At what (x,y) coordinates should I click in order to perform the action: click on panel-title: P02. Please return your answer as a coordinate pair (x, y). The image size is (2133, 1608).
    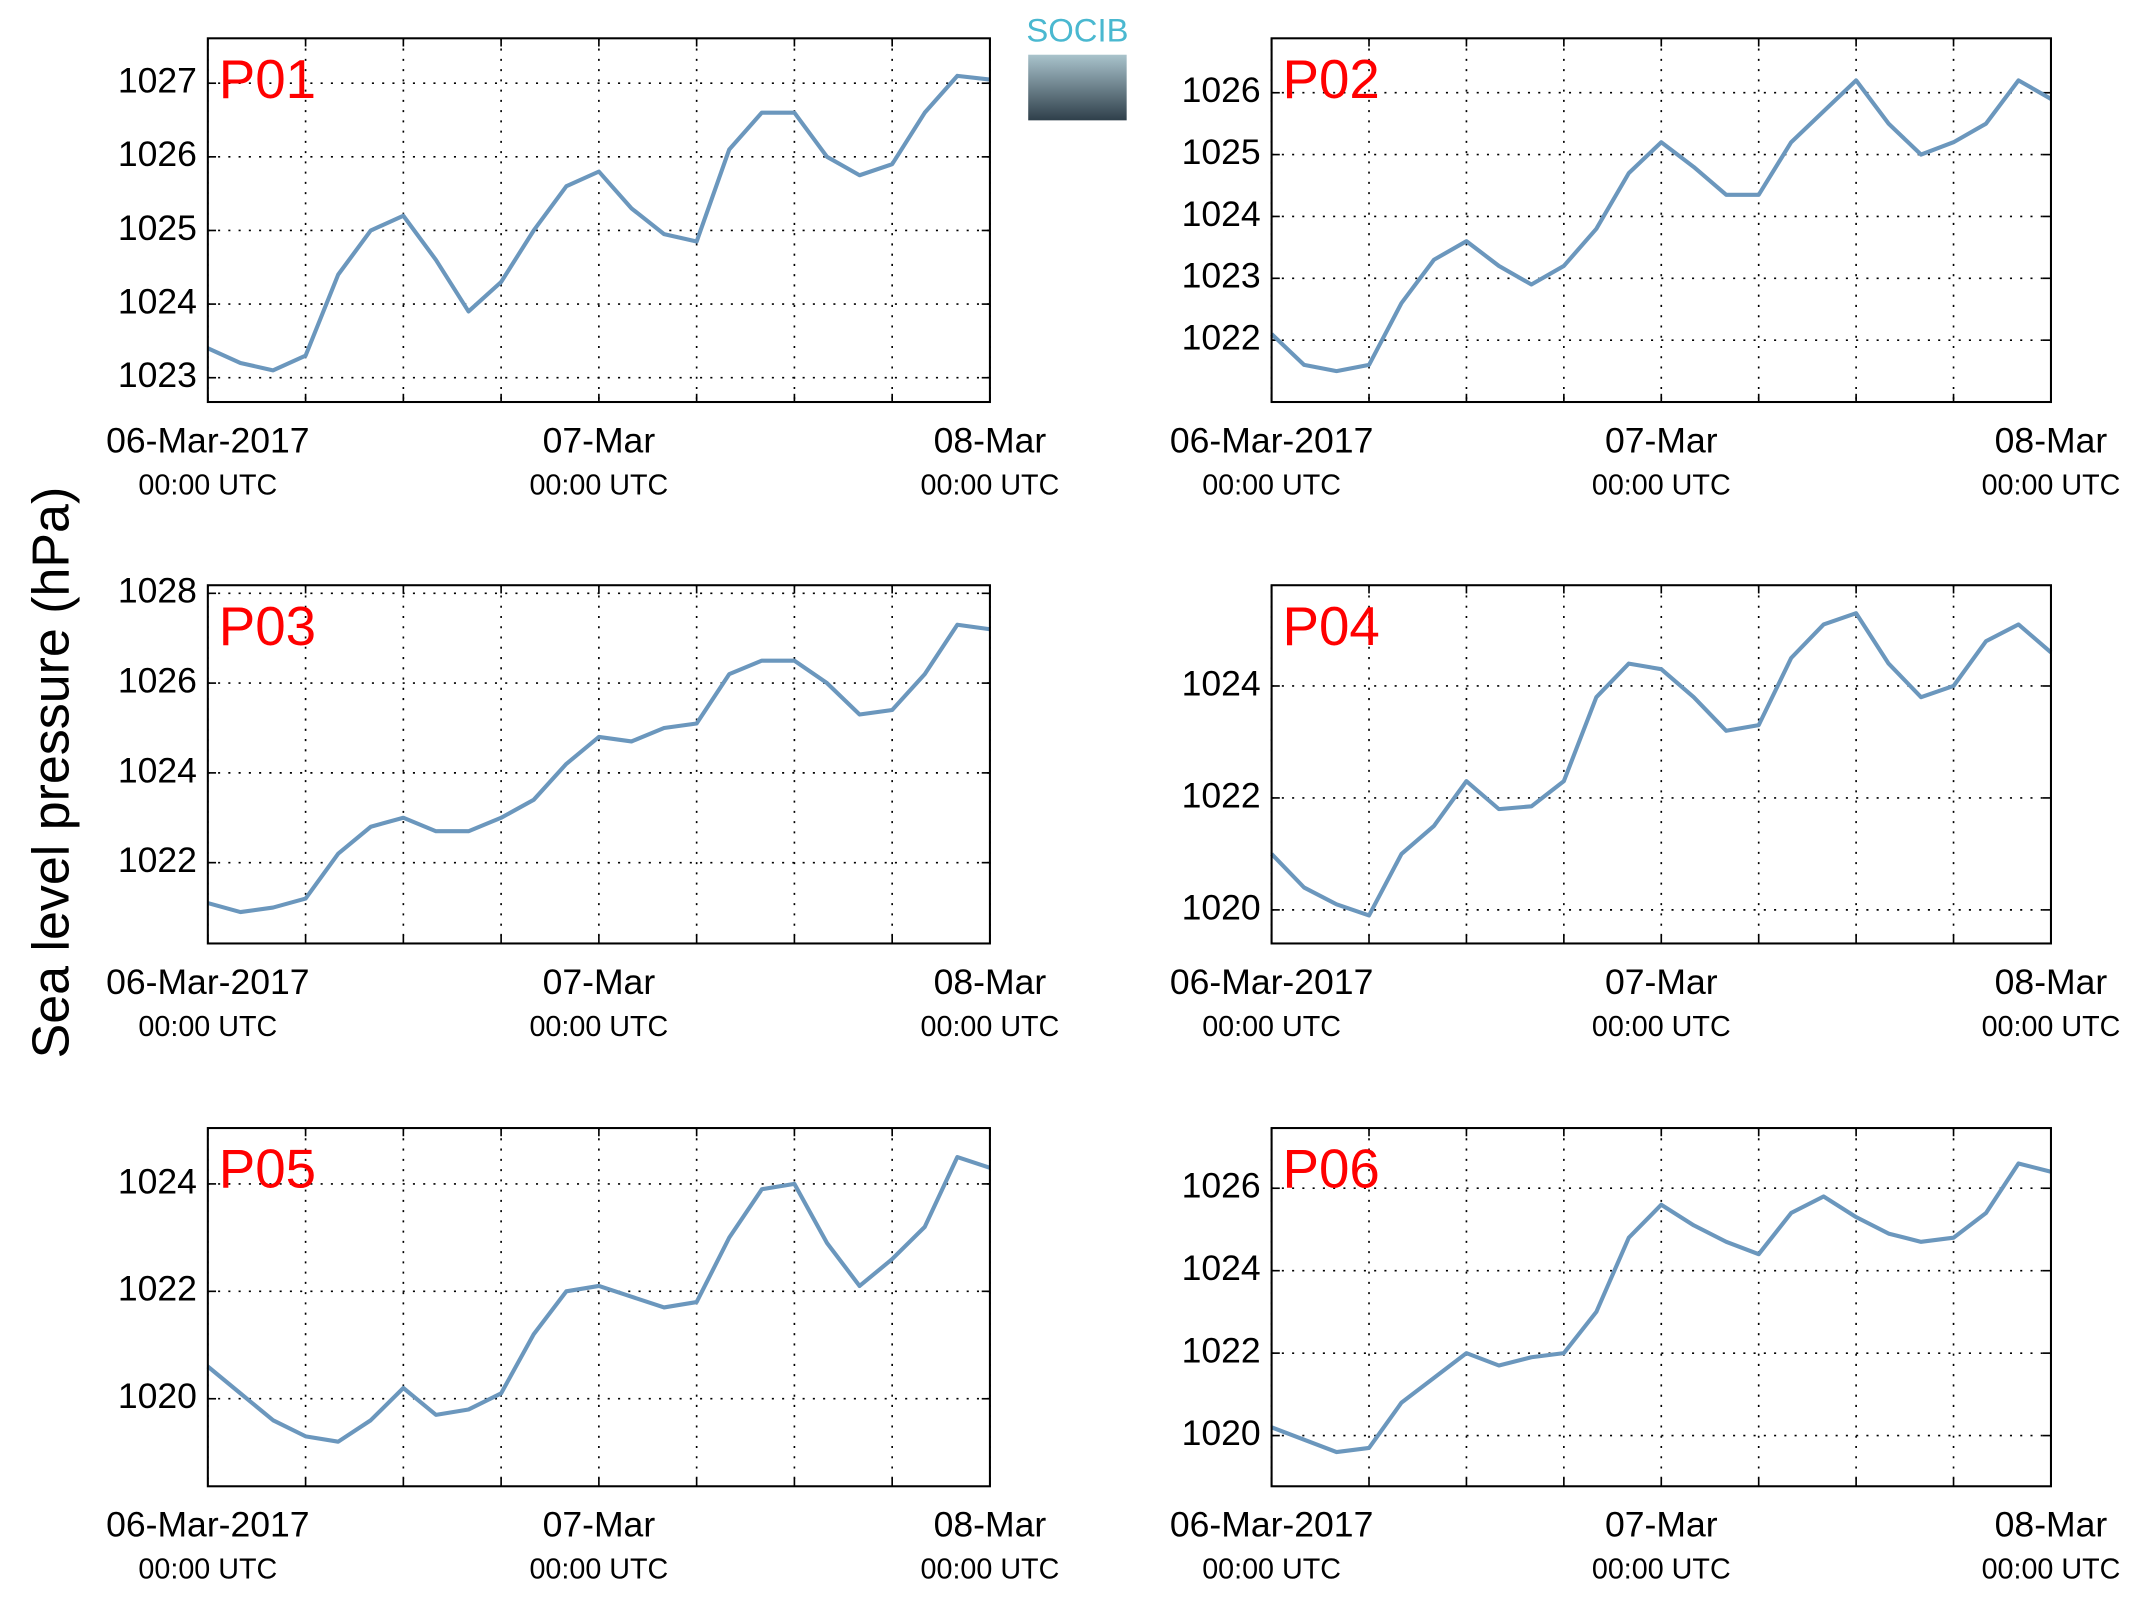
    Looking at the image, I should click on (1331, 79).